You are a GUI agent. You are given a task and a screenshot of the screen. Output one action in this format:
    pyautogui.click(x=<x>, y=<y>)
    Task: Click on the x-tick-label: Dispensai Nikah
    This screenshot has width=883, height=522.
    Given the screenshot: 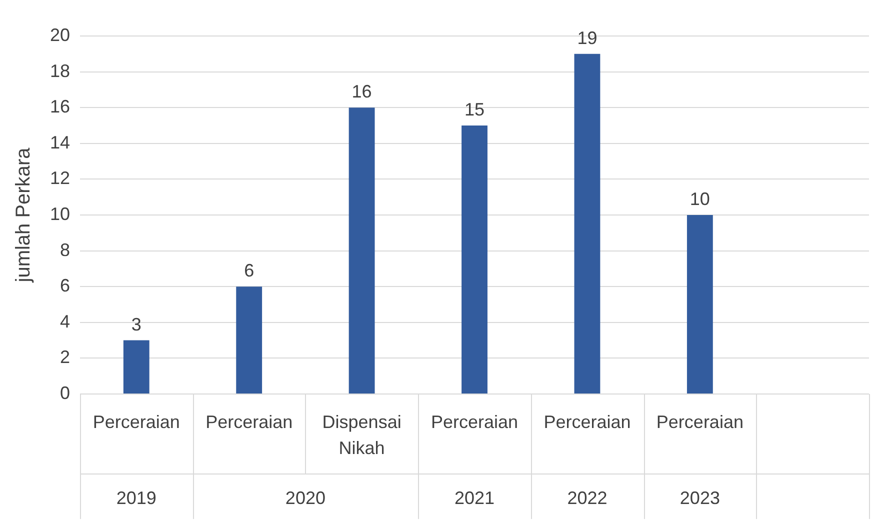 What is the action you would take?
    pyautogui.click(x=362, y=435)
    